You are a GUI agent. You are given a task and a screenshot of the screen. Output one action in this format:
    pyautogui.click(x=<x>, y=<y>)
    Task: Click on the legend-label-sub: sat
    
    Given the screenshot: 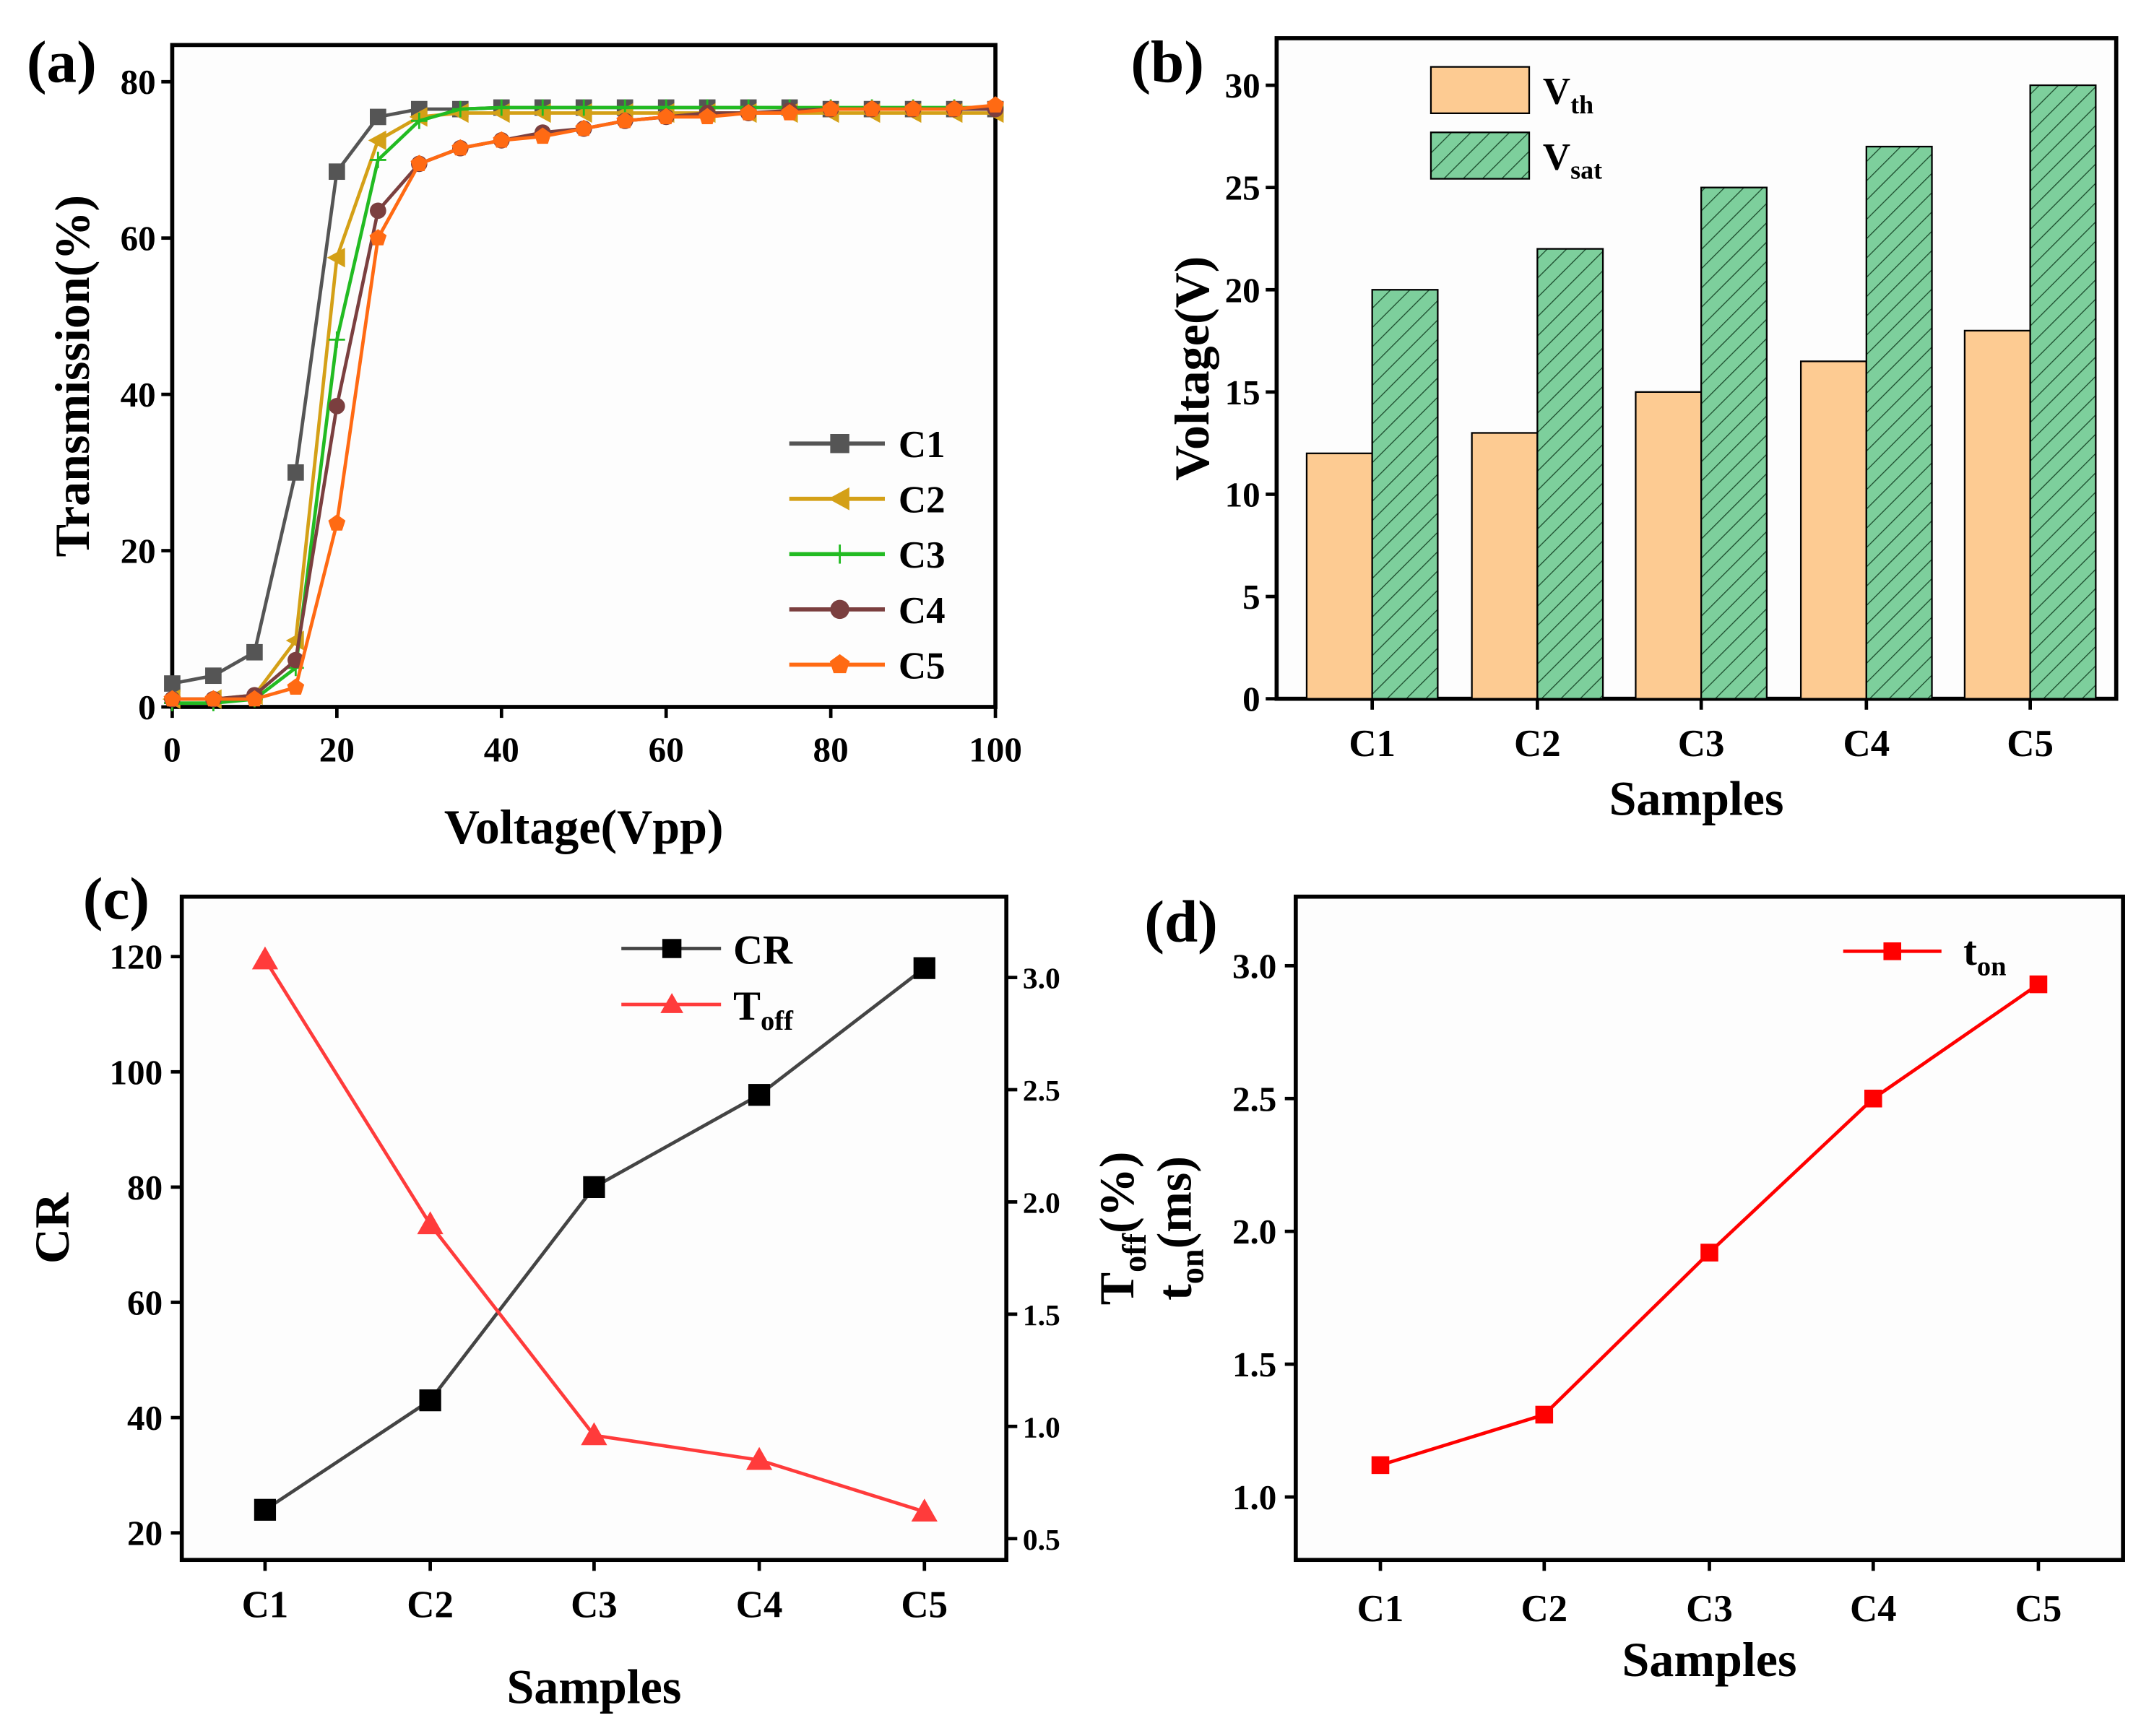 What is the action you would take?
    pyautogui.click(x=1586, y=170)
    